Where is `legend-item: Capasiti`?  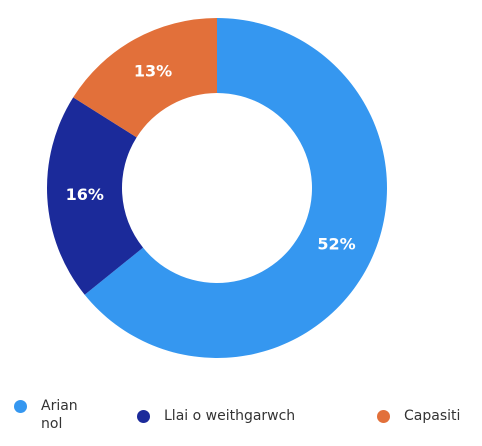 legend-item: Capasiti is located at coordinates (418, 416).